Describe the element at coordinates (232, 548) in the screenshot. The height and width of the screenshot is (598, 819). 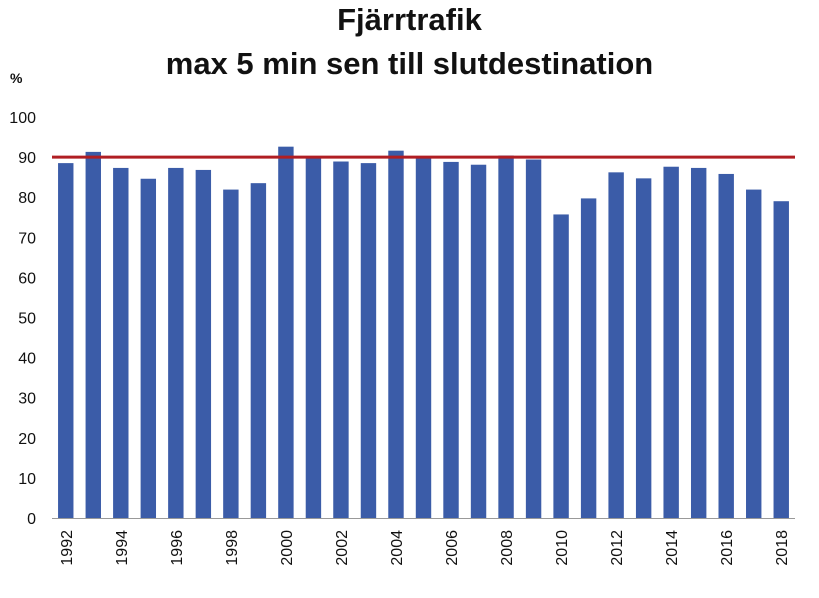
I see `x-tick-label: 1998` at that location.